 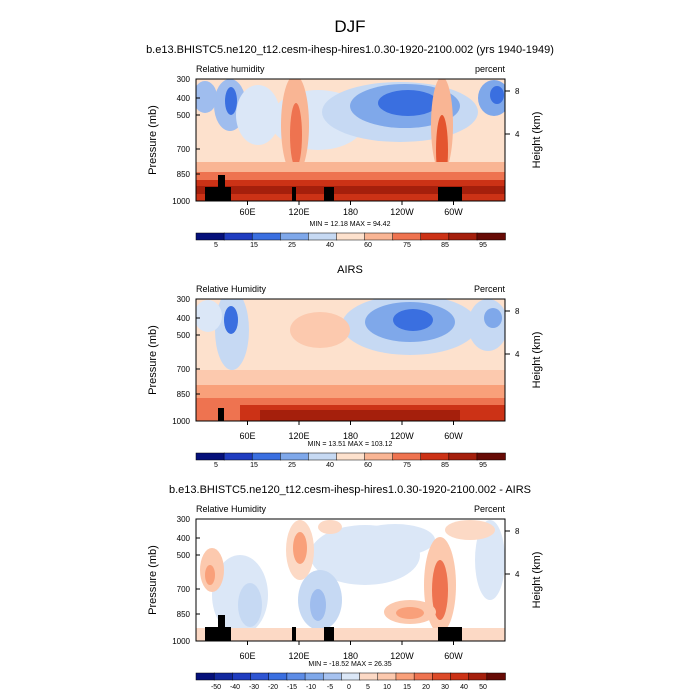 I want to click on colorbar: 5 15 25 40 60 75 85 95, so click(x=350, y=240).